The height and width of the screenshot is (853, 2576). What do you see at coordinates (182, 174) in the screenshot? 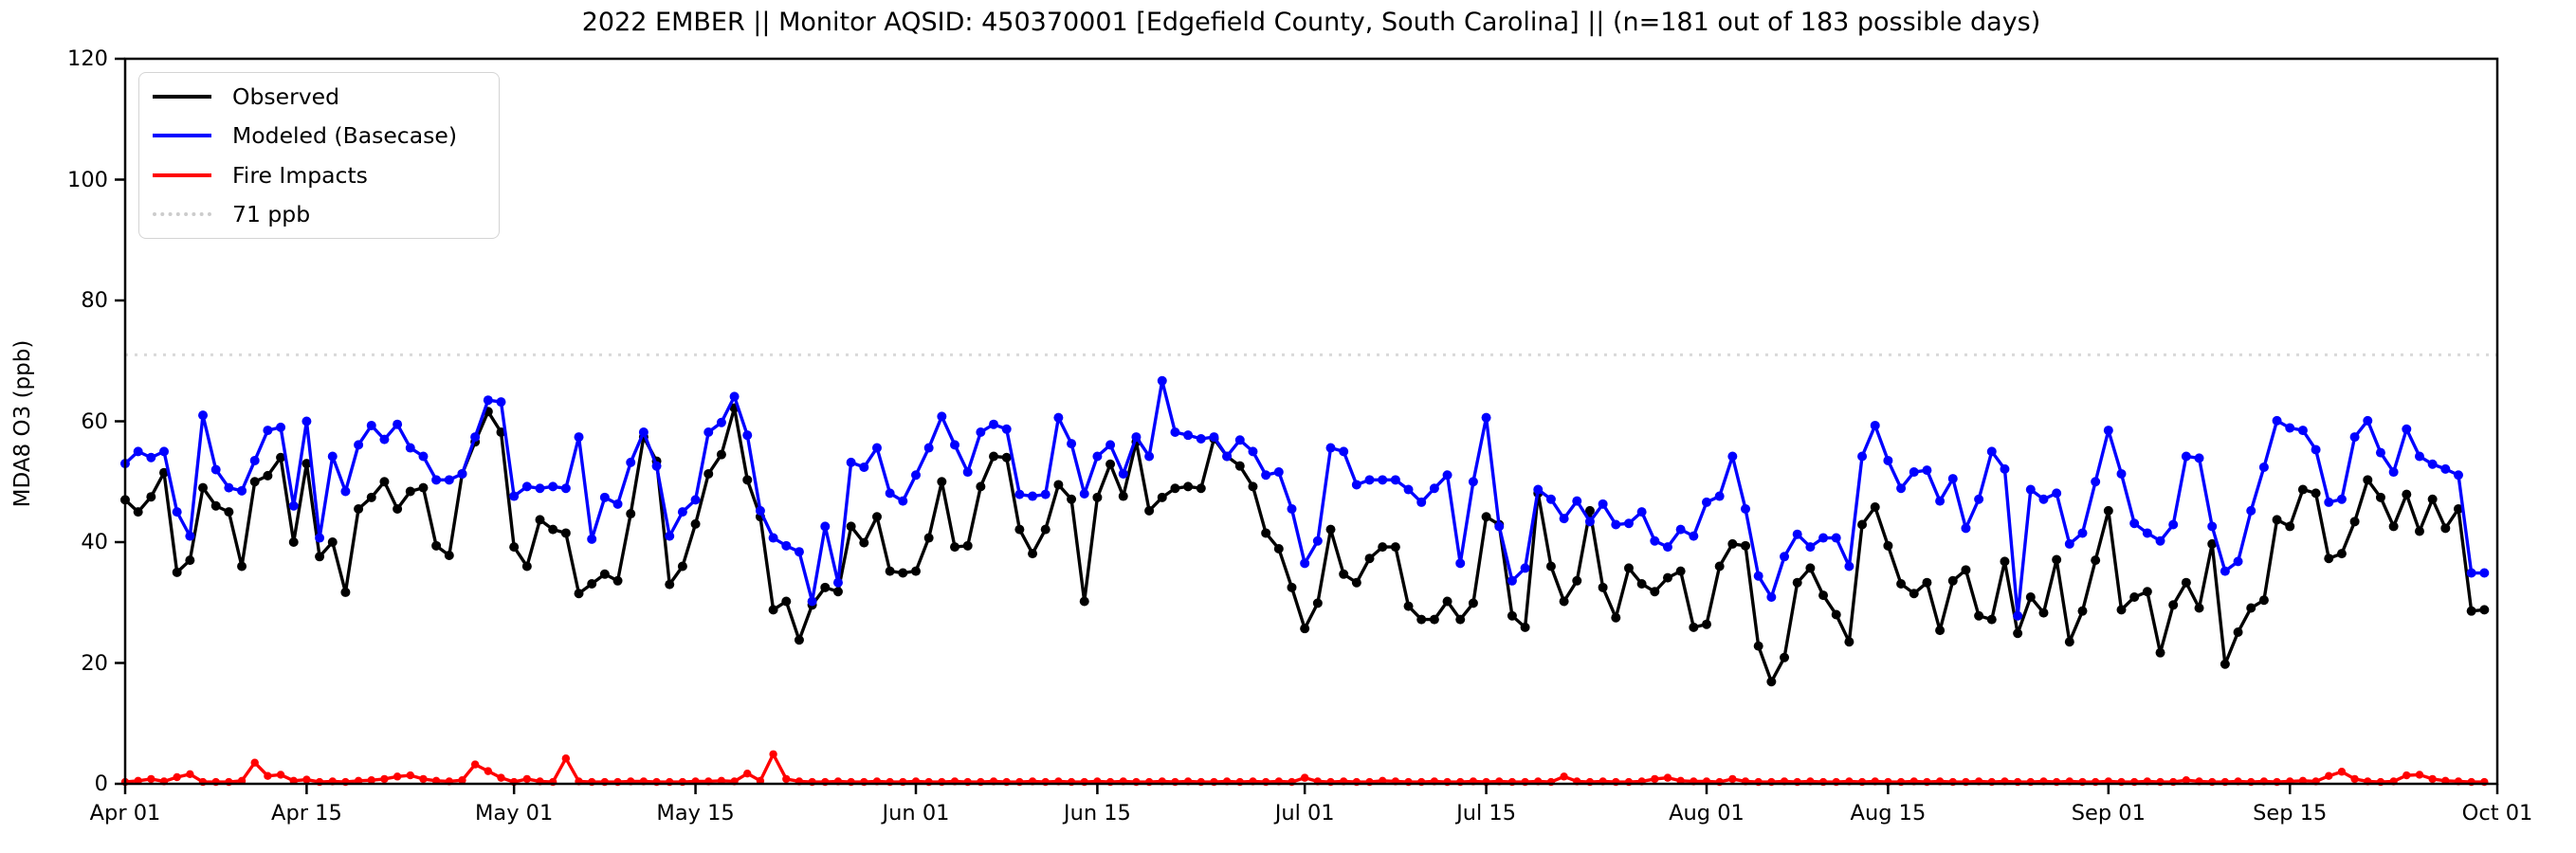
I see `fire-line-sample` at bounding box center [182, 174].